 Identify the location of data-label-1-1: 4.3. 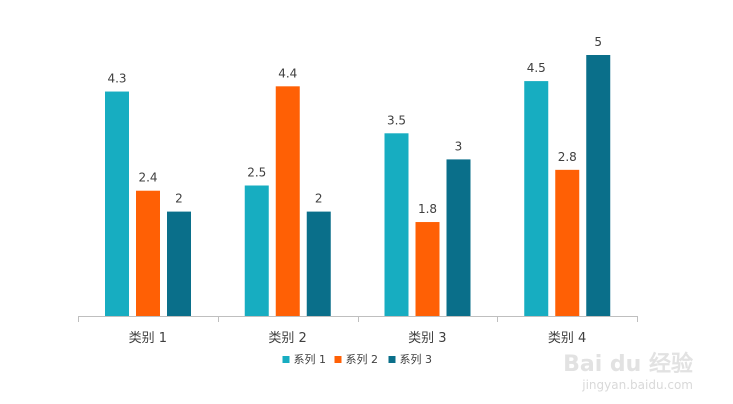
(116, 79).